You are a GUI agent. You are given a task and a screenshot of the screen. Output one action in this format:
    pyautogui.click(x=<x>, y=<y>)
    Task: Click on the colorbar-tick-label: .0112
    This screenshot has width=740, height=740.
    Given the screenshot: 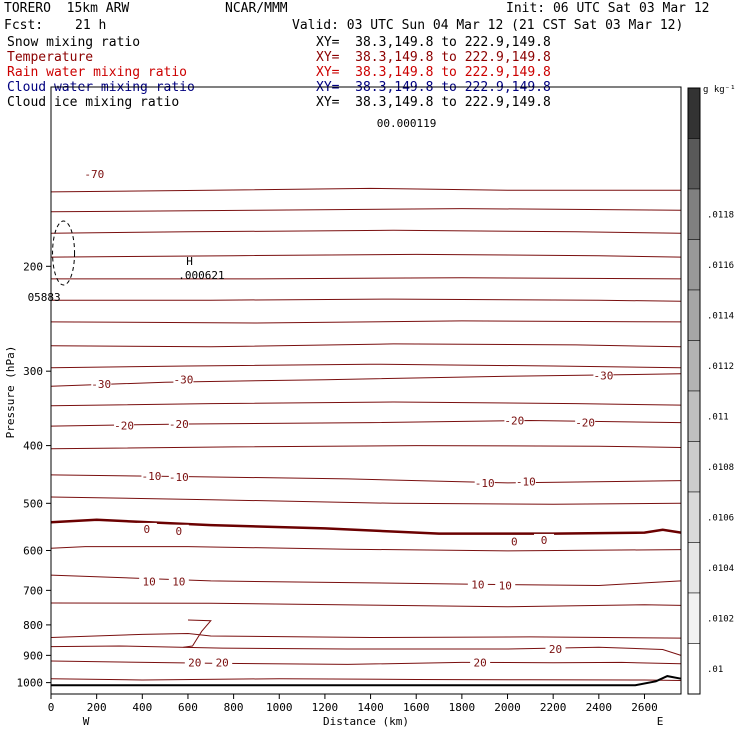 What is the action you would take?
    pyautogui.click(x=720, y=367)
    